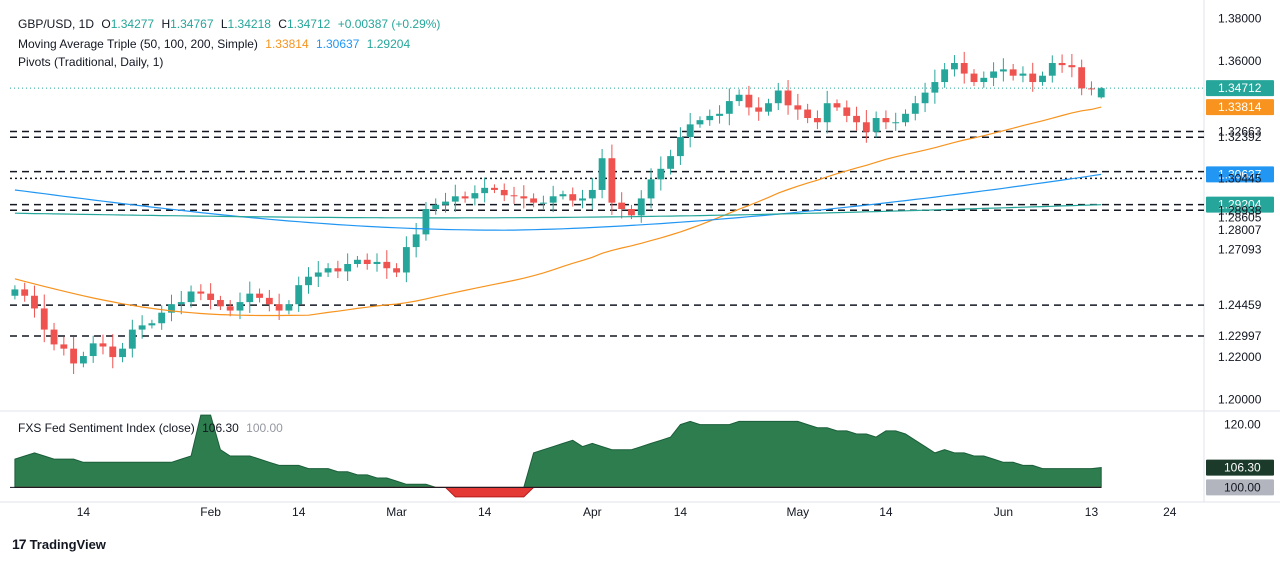 The width and height of the screenshot is (1280, 562). I want to click on time-axis-label: Feb, so click(210, 512).